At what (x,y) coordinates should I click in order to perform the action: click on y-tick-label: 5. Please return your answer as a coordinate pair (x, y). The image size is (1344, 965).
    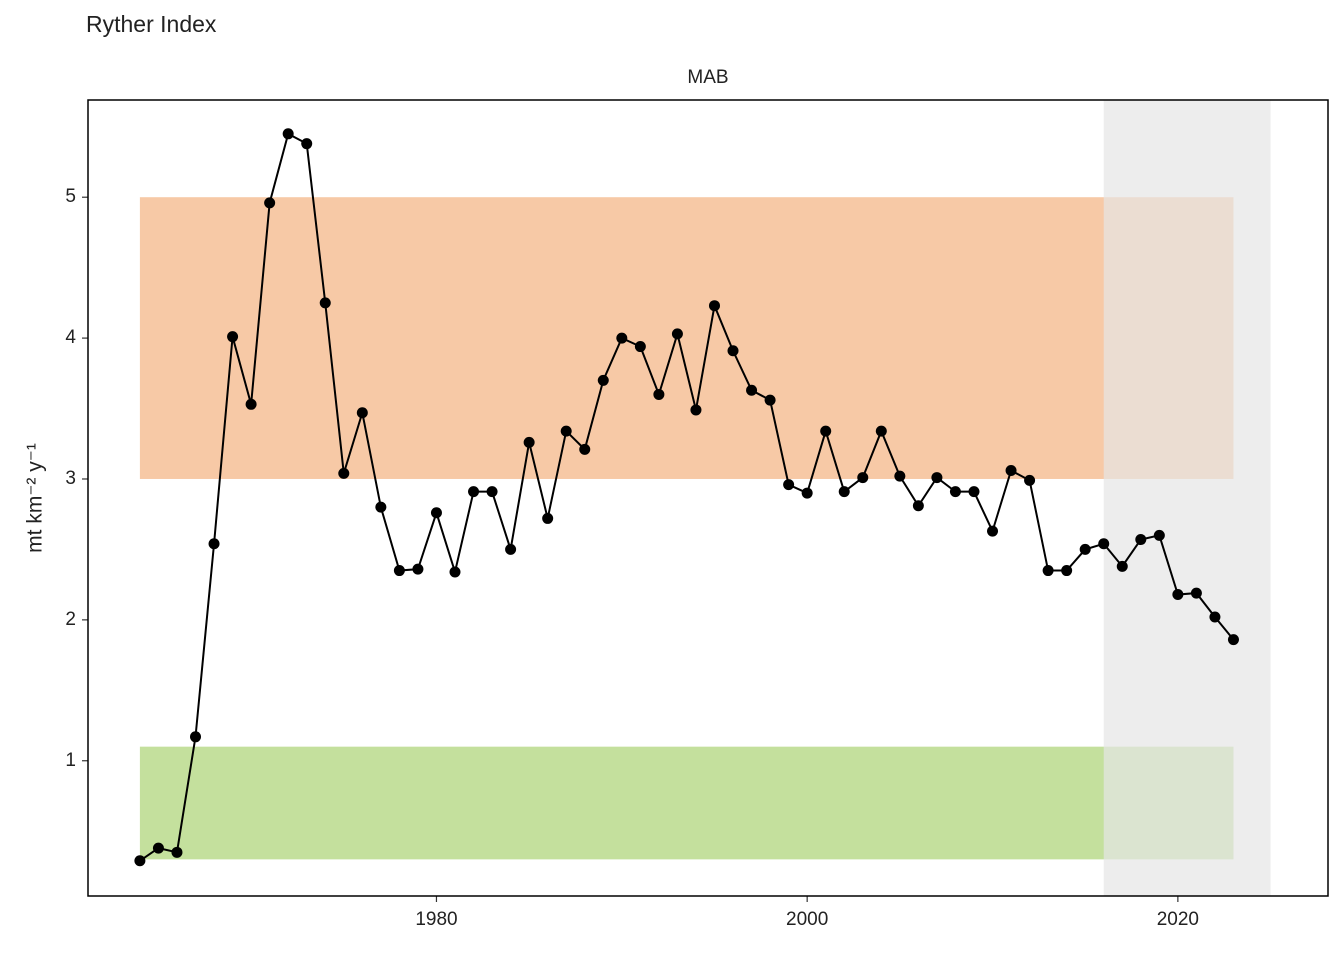
    Looking at the image, I should click on (70, 196).